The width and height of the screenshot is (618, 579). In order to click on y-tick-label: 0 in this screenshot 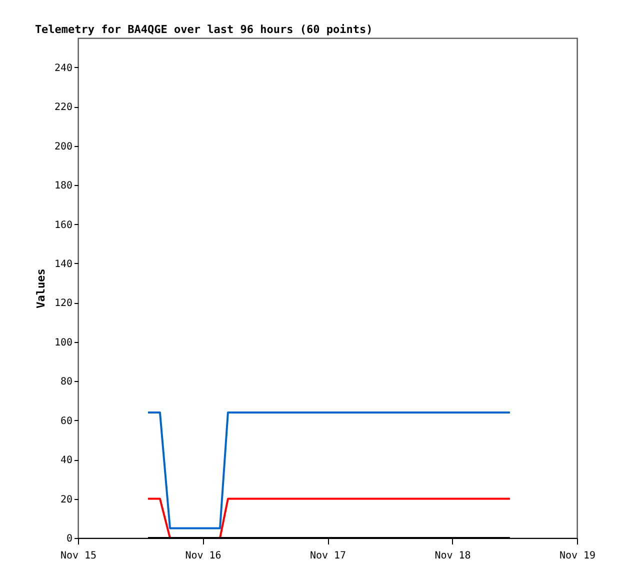, I will do `click(69, 539)`.